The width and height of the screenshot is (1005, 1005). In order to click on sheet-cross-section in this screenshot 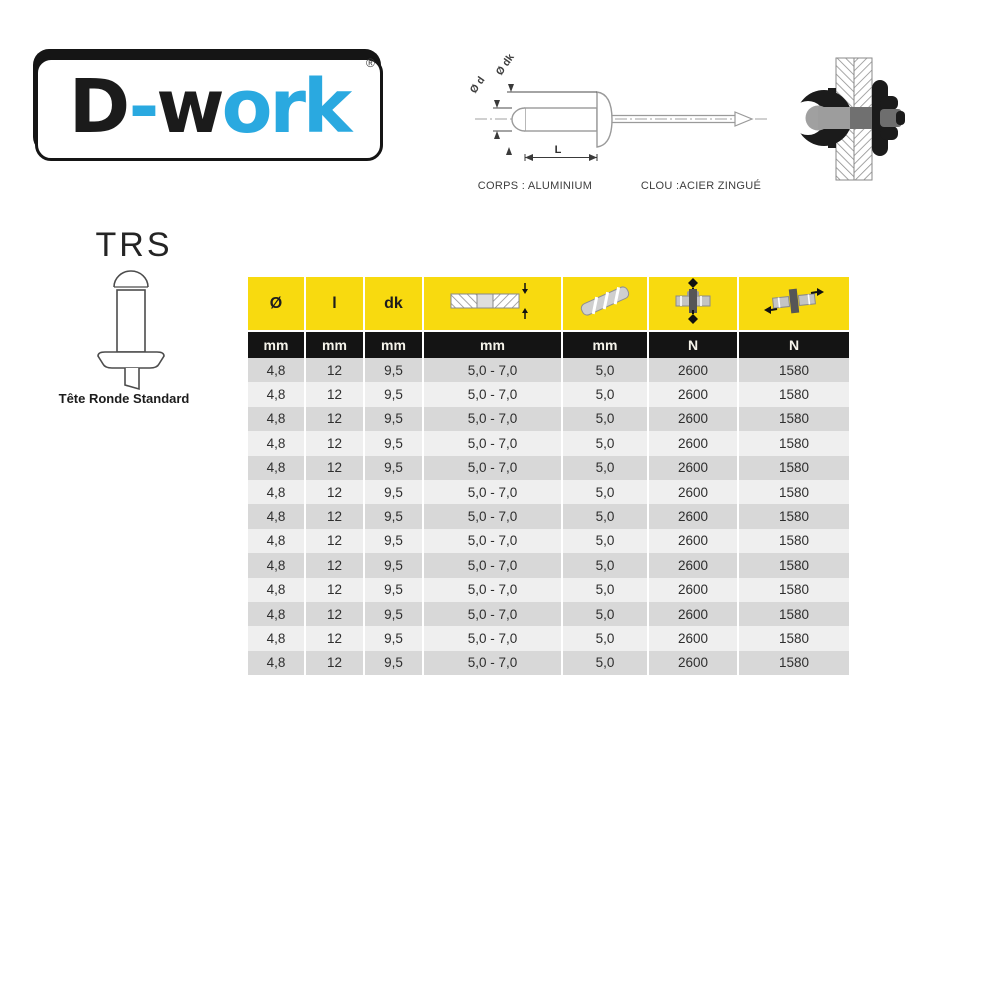, I will do `click(863, 84)`.